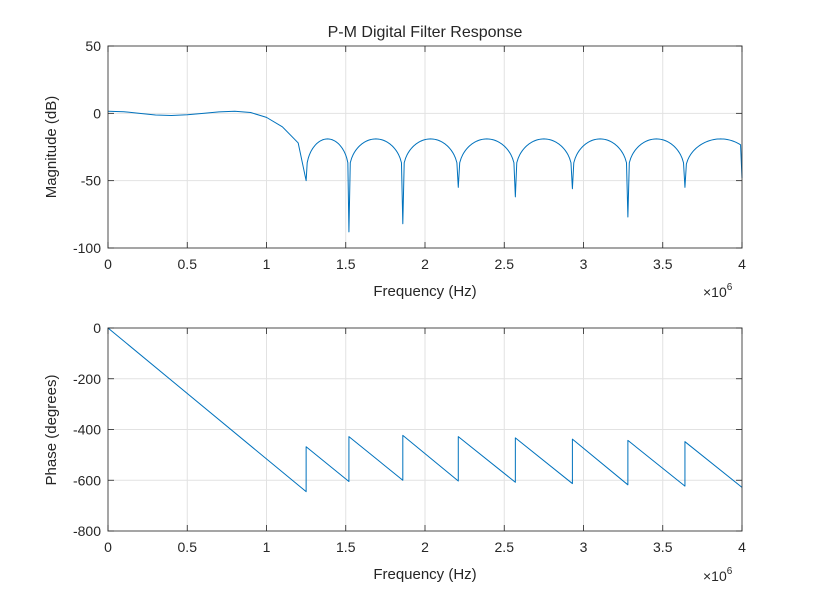  I want to click on phase-x-tick-label: 0.5, so click(188, 547).